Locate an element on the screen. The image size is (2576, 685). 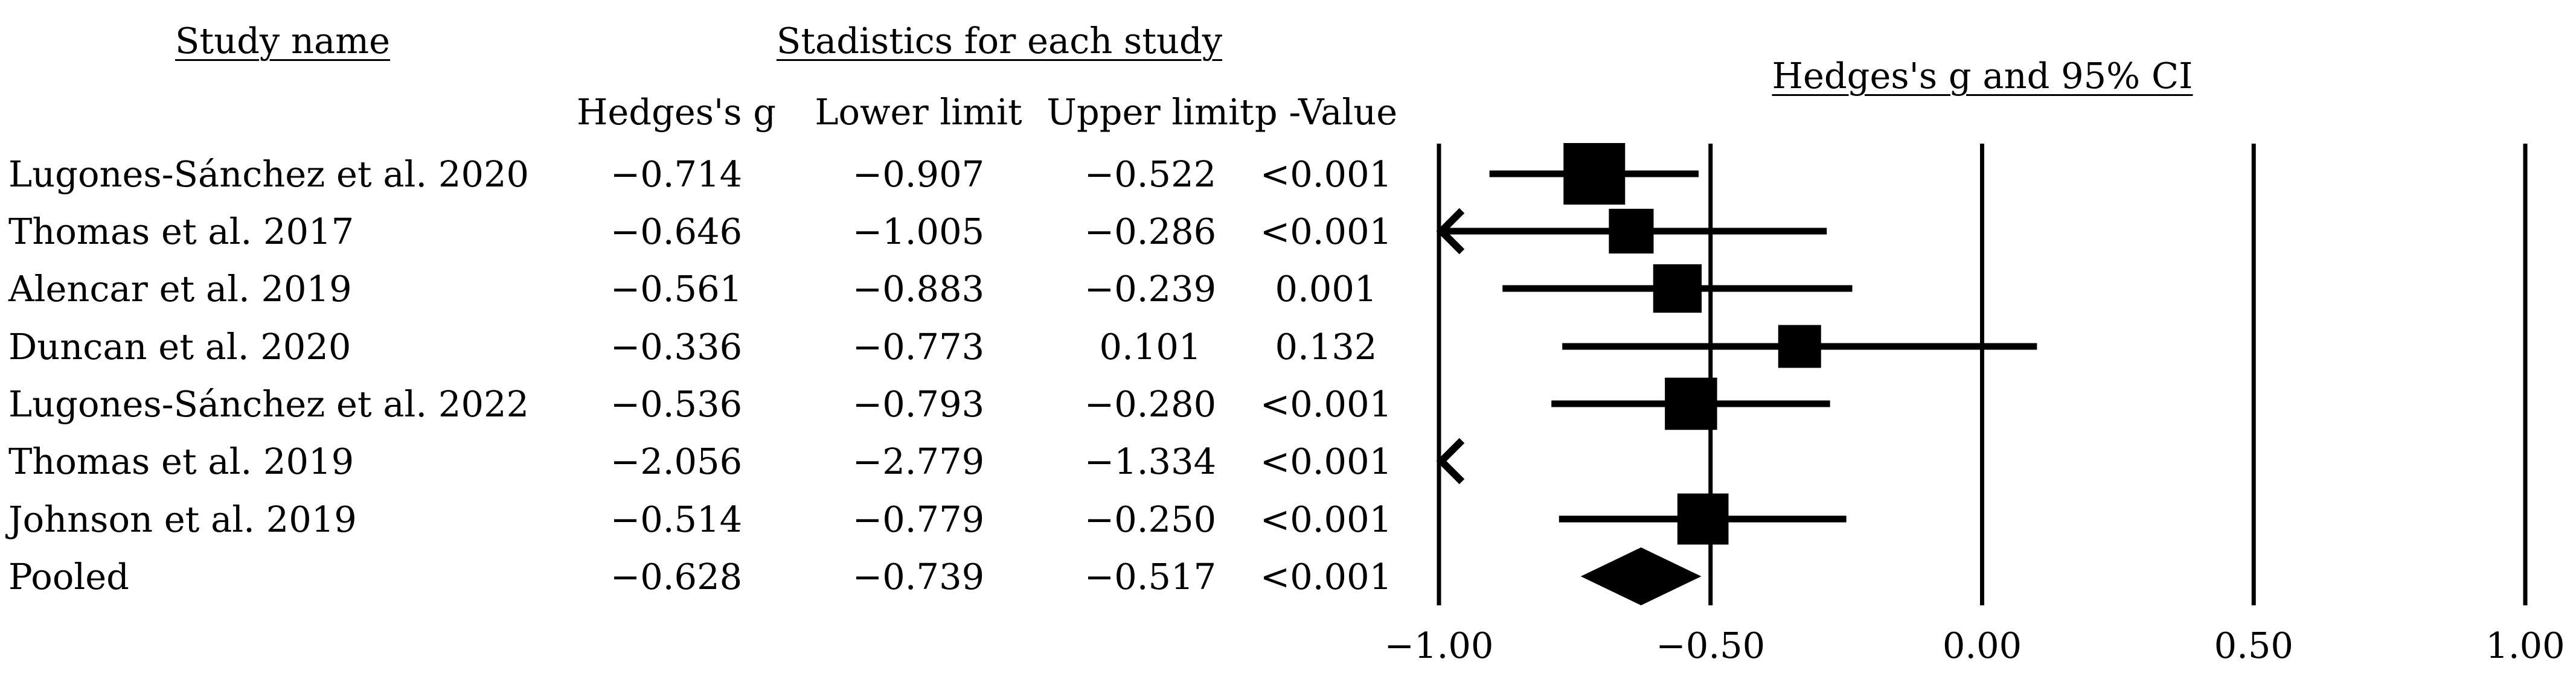
hedges-g-value: −0.714 is located at coordinates (676, 174).